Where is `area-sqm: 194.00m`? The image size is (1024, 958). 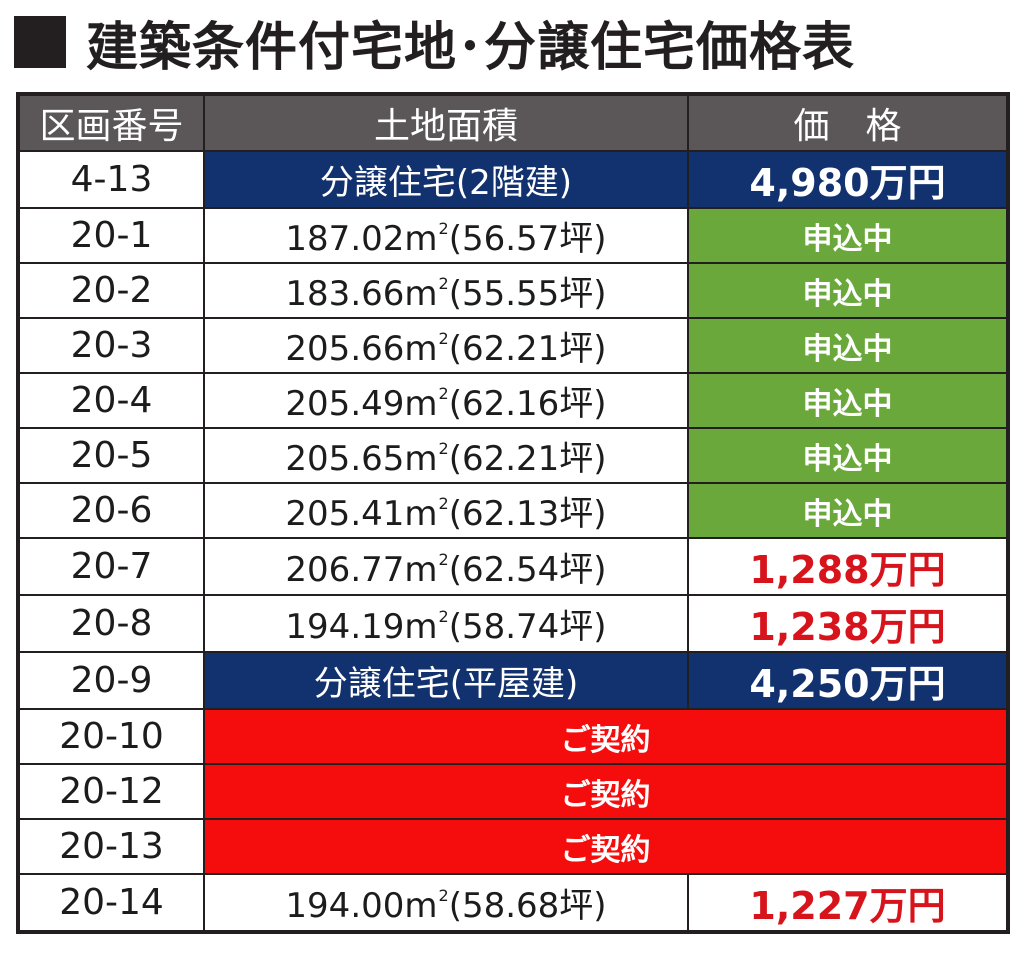 area-sqm: 194.00m is located at coordinates (361, 906).